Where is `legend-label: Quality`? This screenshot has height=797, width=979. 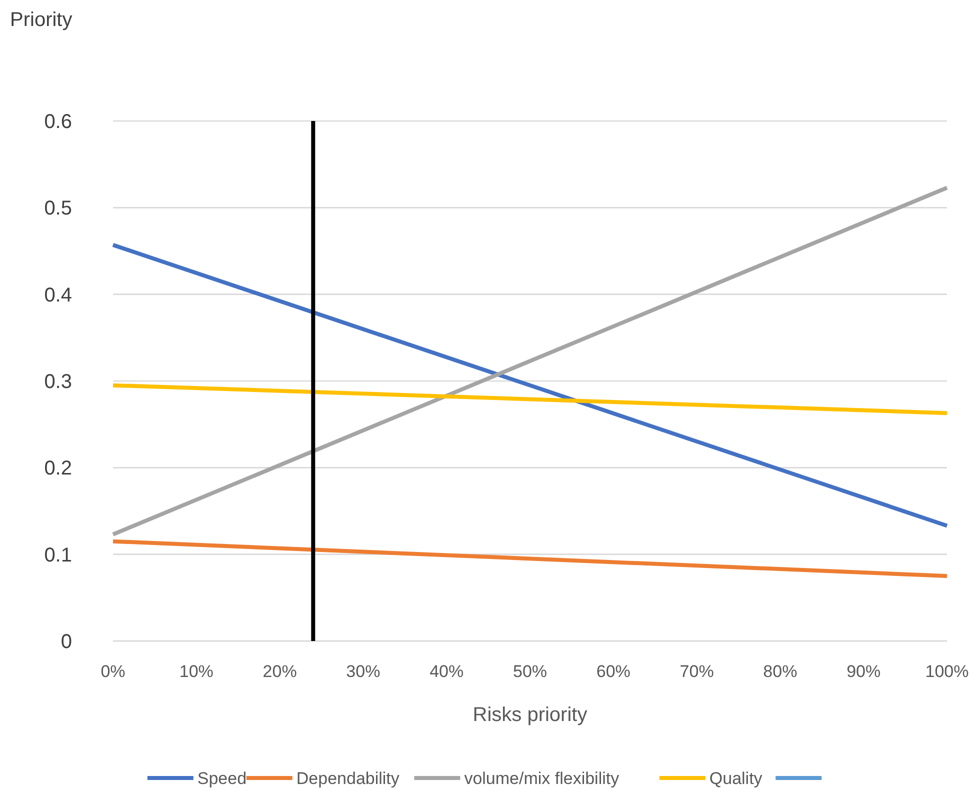 legend-label: Quality is located at coordinates (736, 778).